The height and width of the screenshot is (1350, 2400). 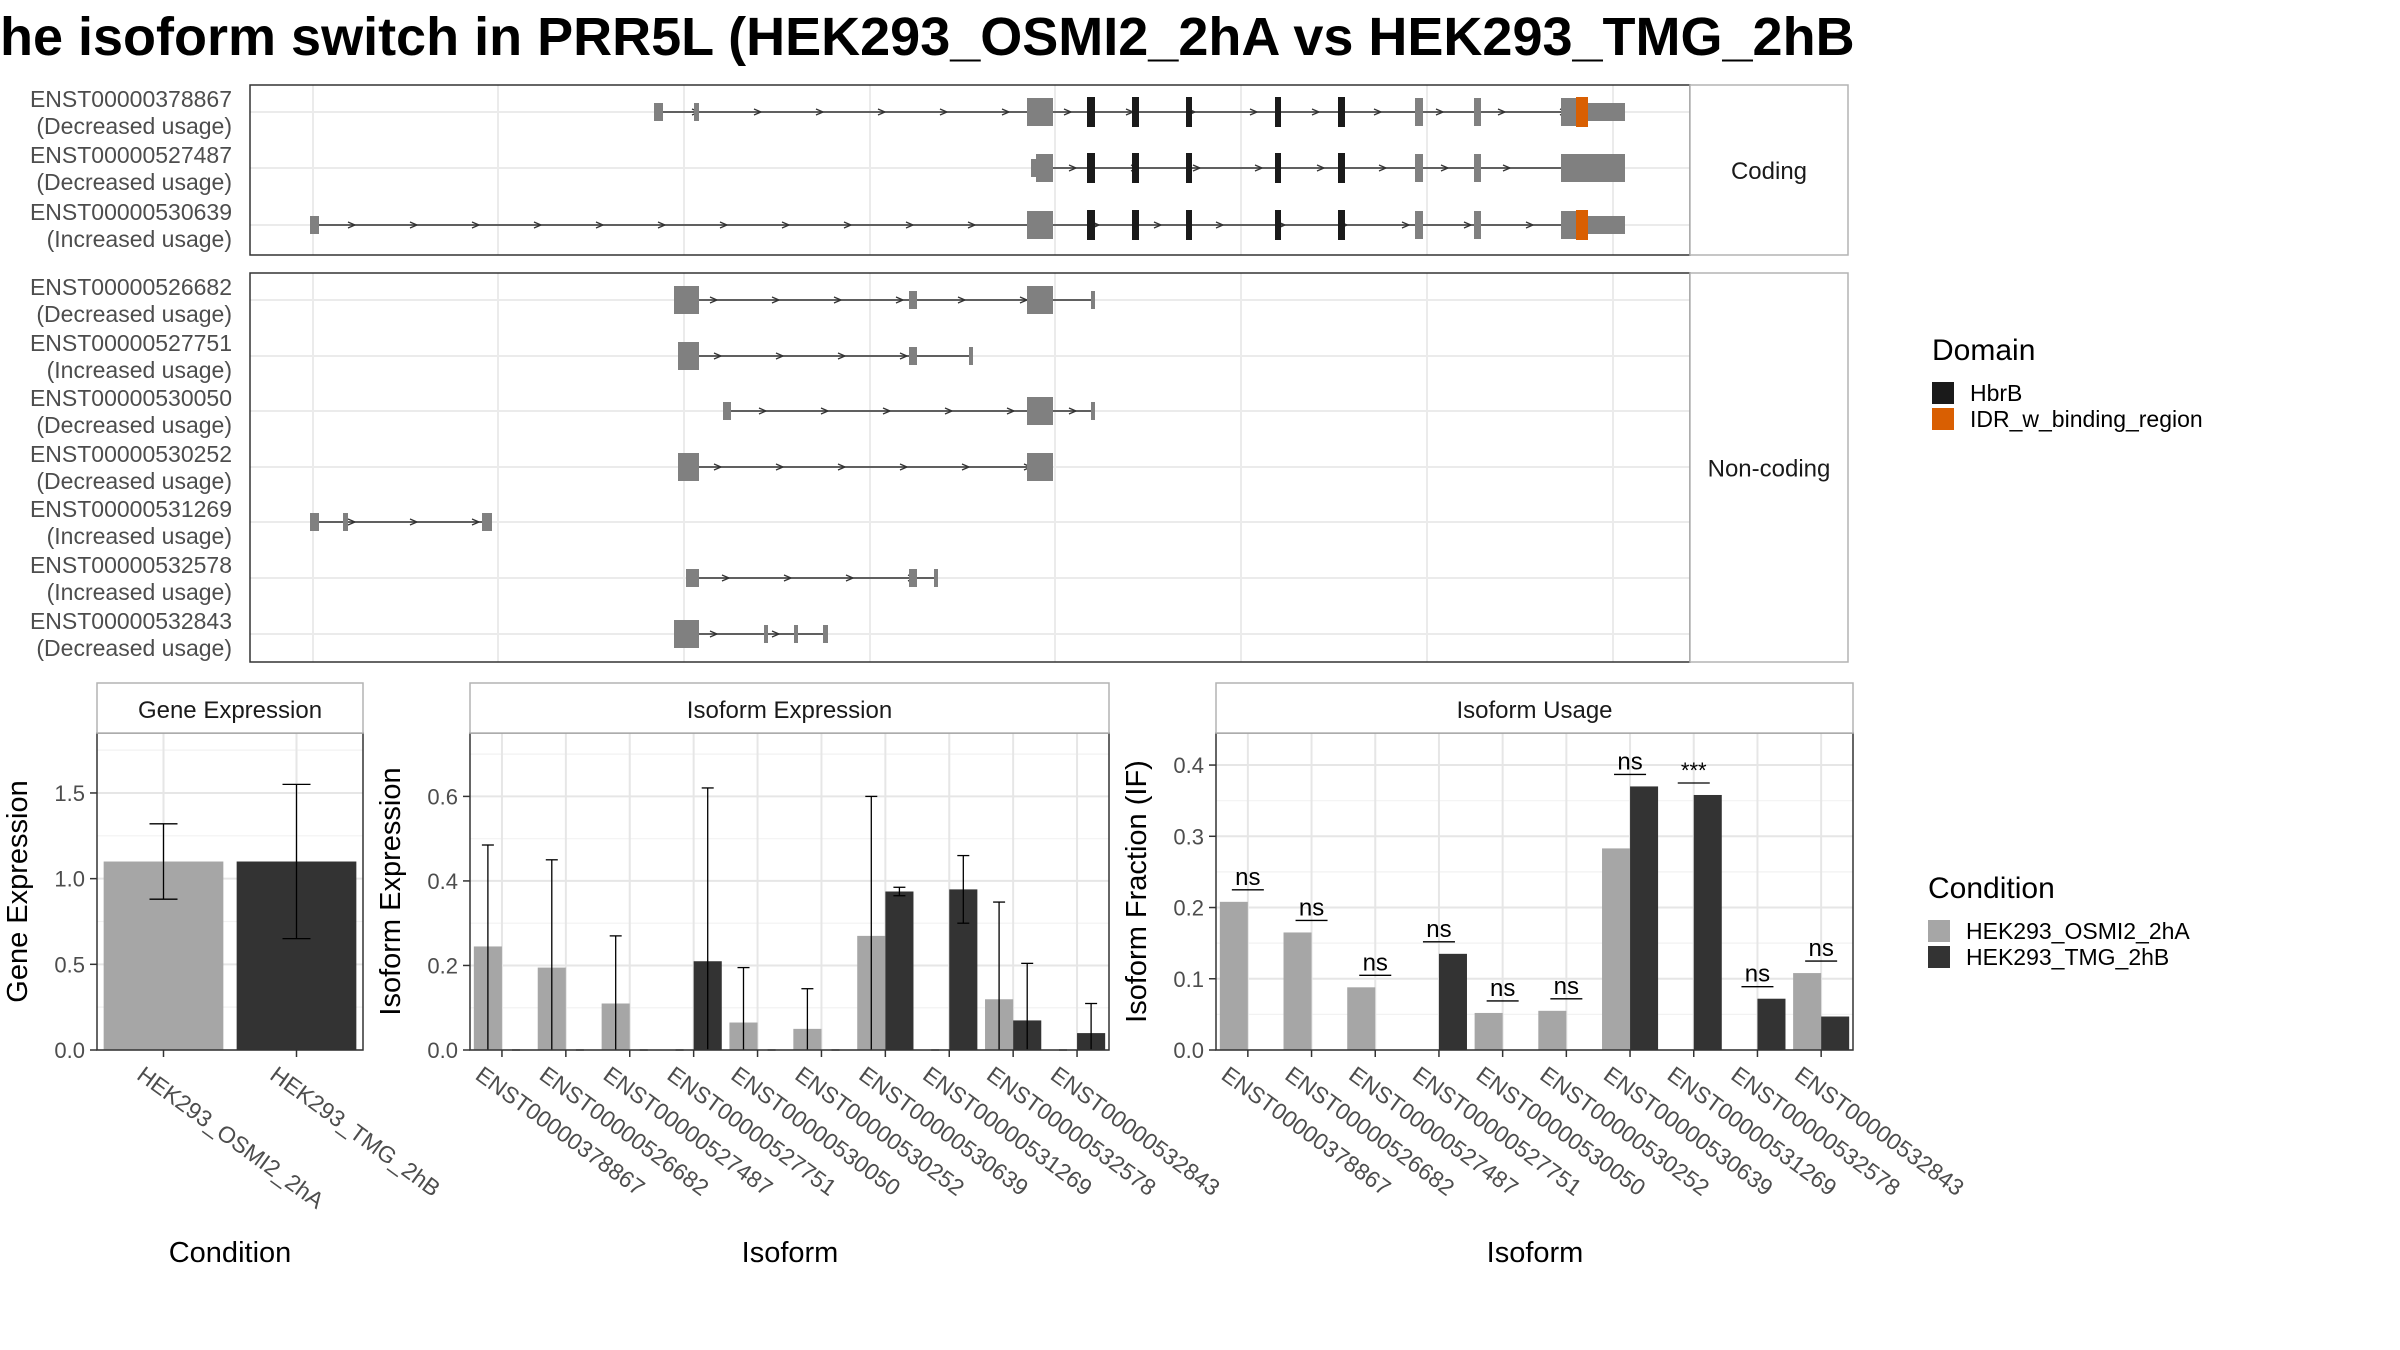 What do you see at coordinates (134, 648) in the screenshot?
I see `transcript-usage-label: (Decreased usage)` at bounding box center [134, 648].